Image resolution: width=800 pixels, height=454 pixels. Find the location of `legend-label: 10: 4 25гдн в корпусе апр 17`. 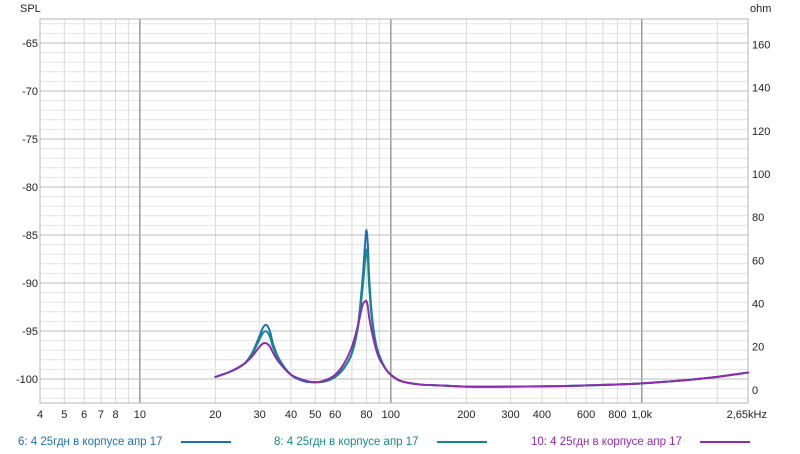

legend-label: 10: 4 25гдн в корпусе апр 17 is located at coordinates (606, 442).